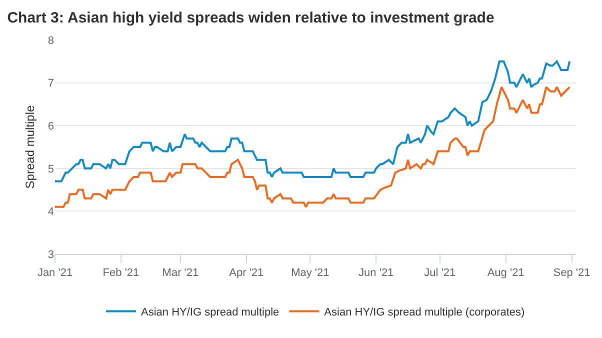 The width and height of the screenshot is (602, 338). I want to click on y-tick-label: 4, so click(51, 212).